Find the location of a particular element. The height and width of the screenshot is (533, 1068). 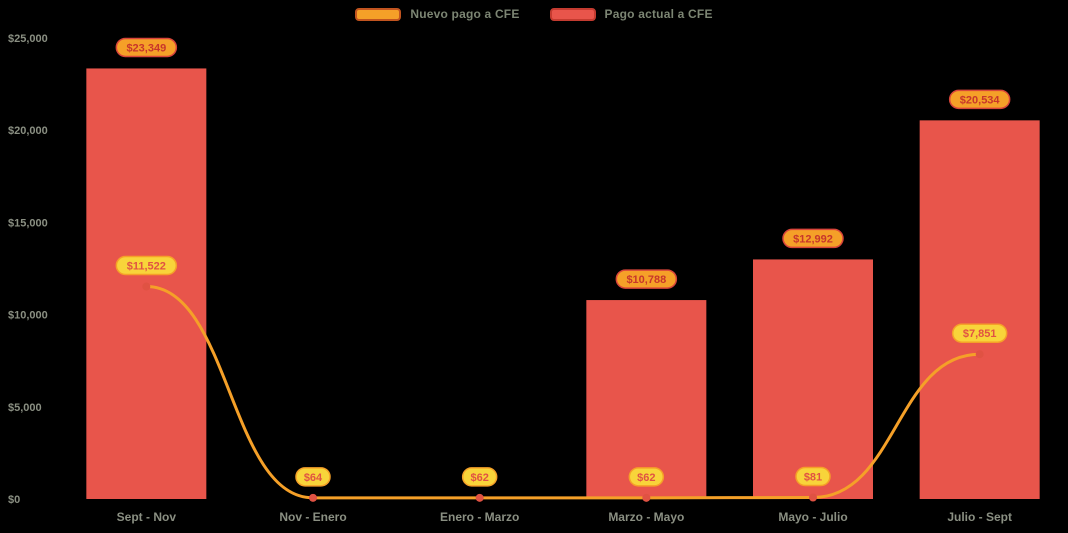

y-axis-label: $0 is located at coordinates (14, 500).